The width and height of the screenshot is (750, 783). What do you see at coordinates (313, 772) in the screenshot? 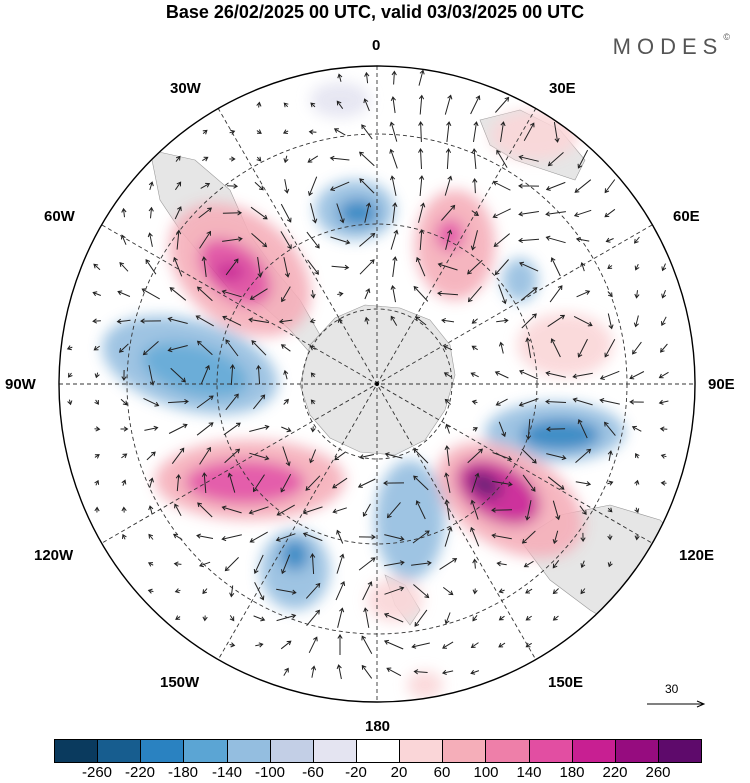
I see `colorbar-tick: -60` at bounding box center [313, 772].